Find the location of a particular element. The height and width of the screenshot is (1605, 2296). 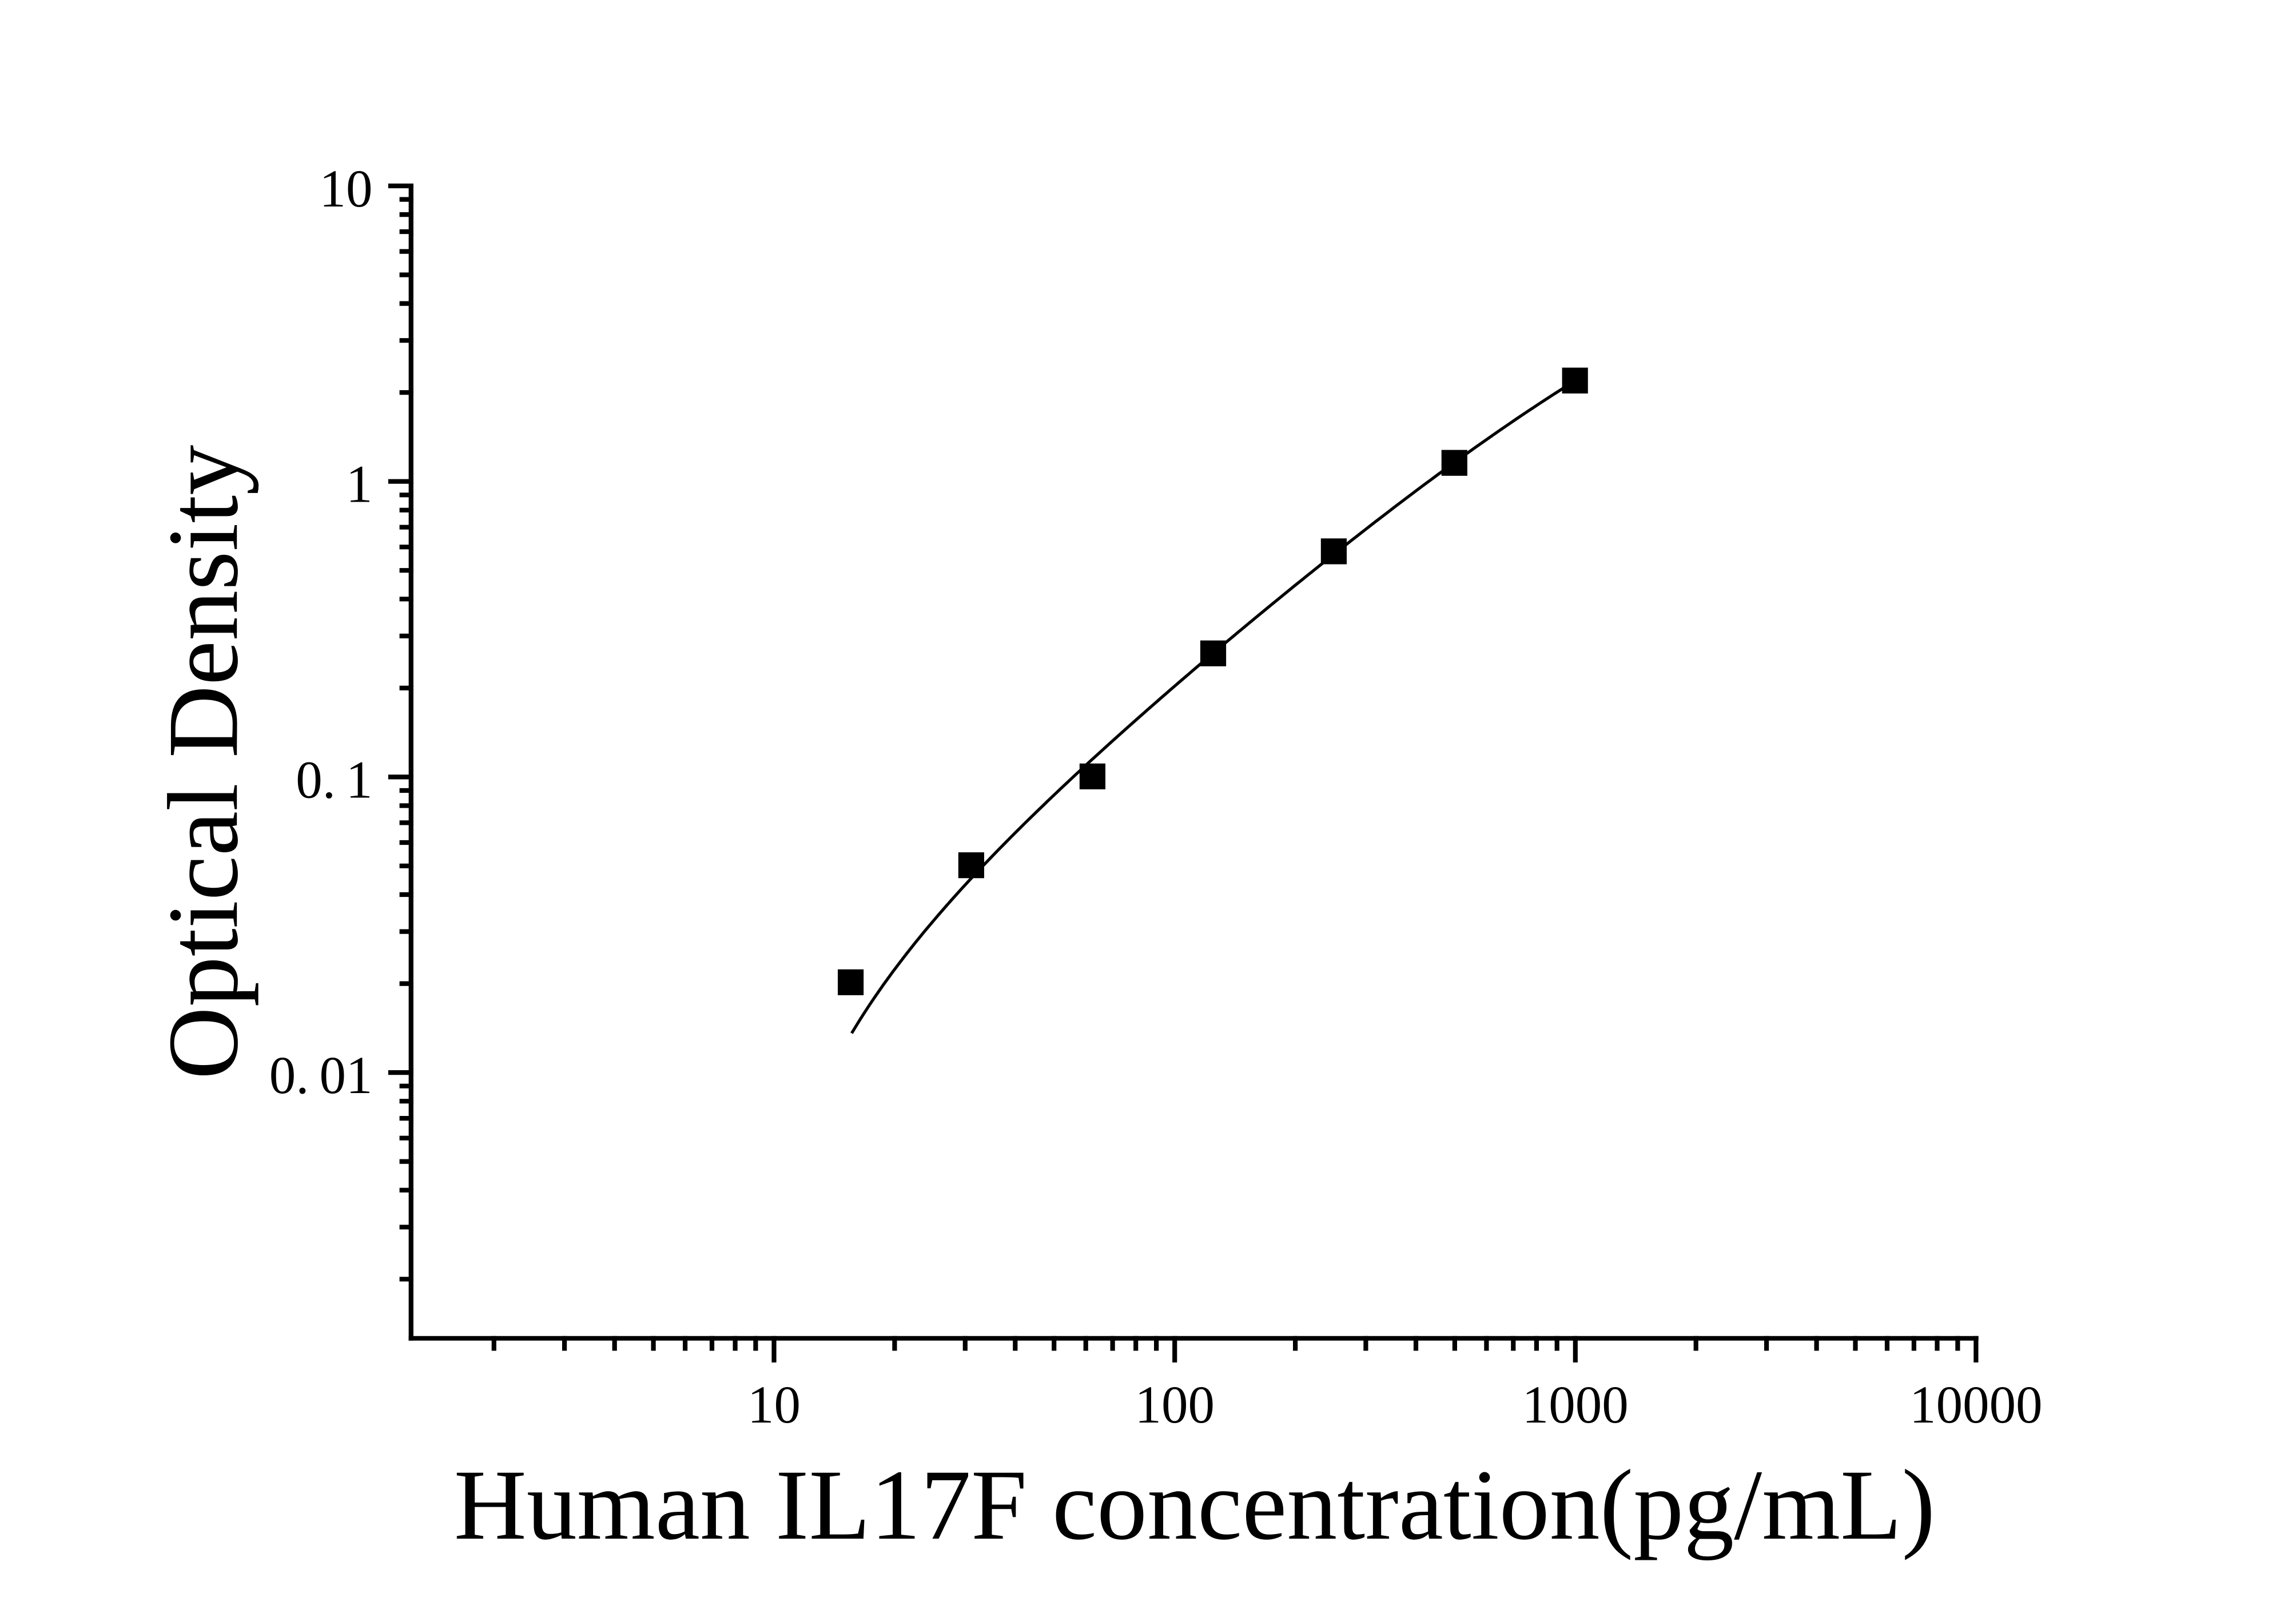

svg-text: 1000 is located at coordinates (1576, 1405).